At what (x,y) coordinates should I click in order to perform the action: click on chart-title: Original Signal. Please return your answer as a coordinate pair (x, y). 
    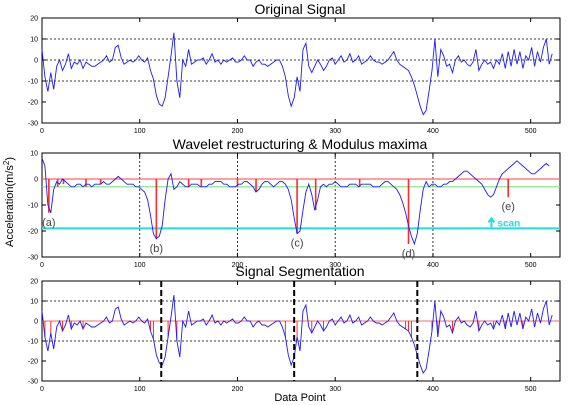
    Looking at the image, I should click on (299, 9).